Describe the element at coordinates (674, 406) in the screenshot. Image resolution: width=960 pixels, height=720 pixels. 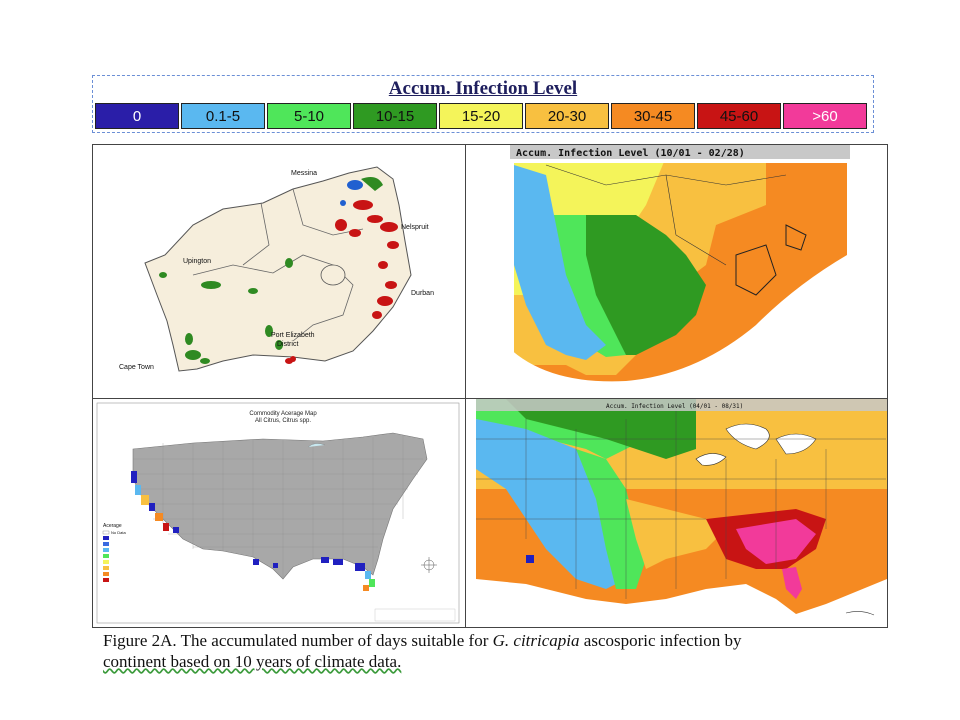
I see `us-infection-title: Accum. Infection Level (04/01 - 08/31)` at that location.